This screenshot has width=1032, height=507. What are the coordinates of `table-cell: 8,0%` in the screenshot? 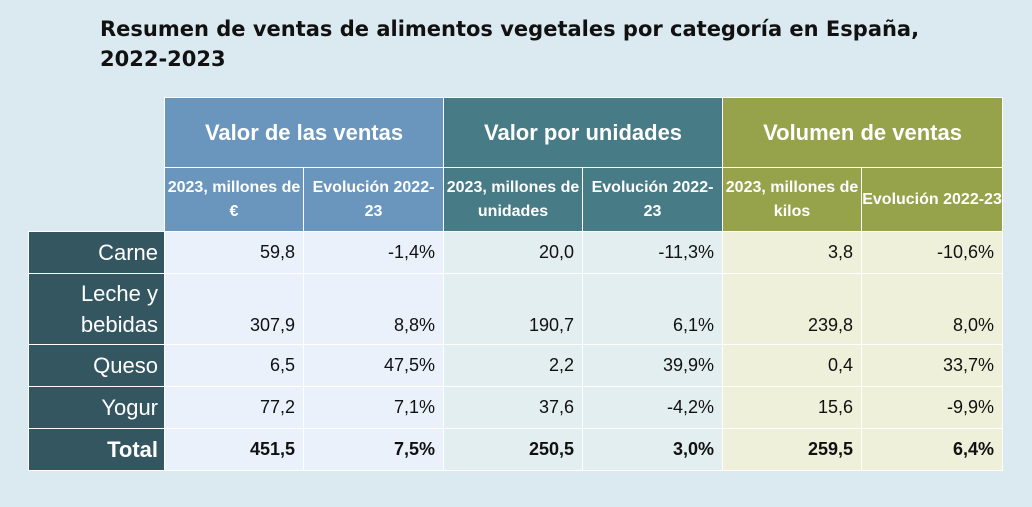 It's located at (932, 309).